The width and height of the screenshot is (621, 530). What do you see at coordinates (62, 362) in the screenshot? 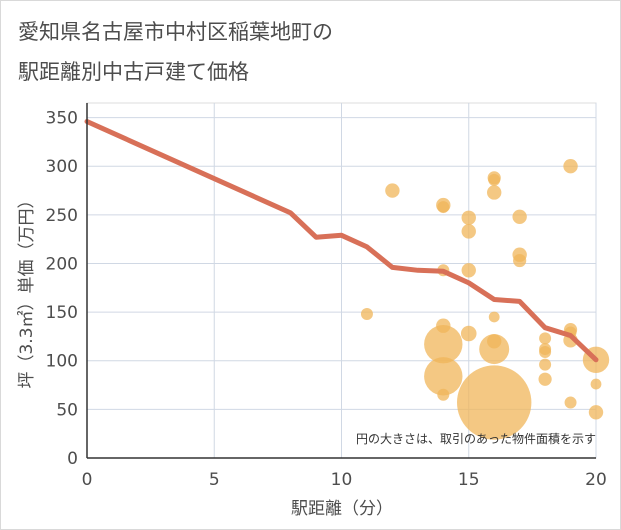
I see `y-tick-label: 100` at bounding box center [62, 362].